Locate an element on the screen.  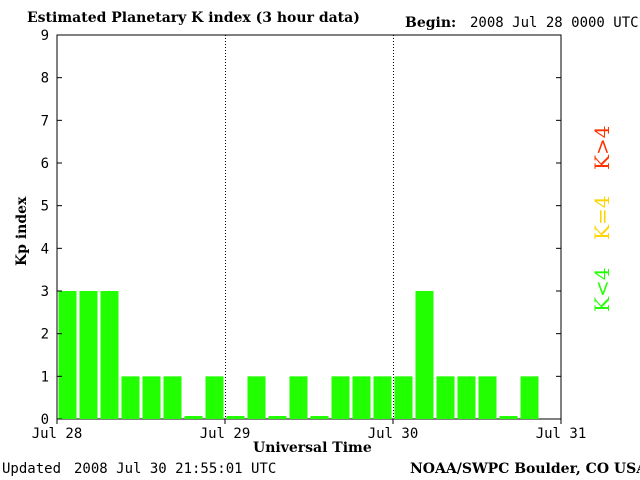
y-tick-label: 9 is located at coordinates (45, 36).